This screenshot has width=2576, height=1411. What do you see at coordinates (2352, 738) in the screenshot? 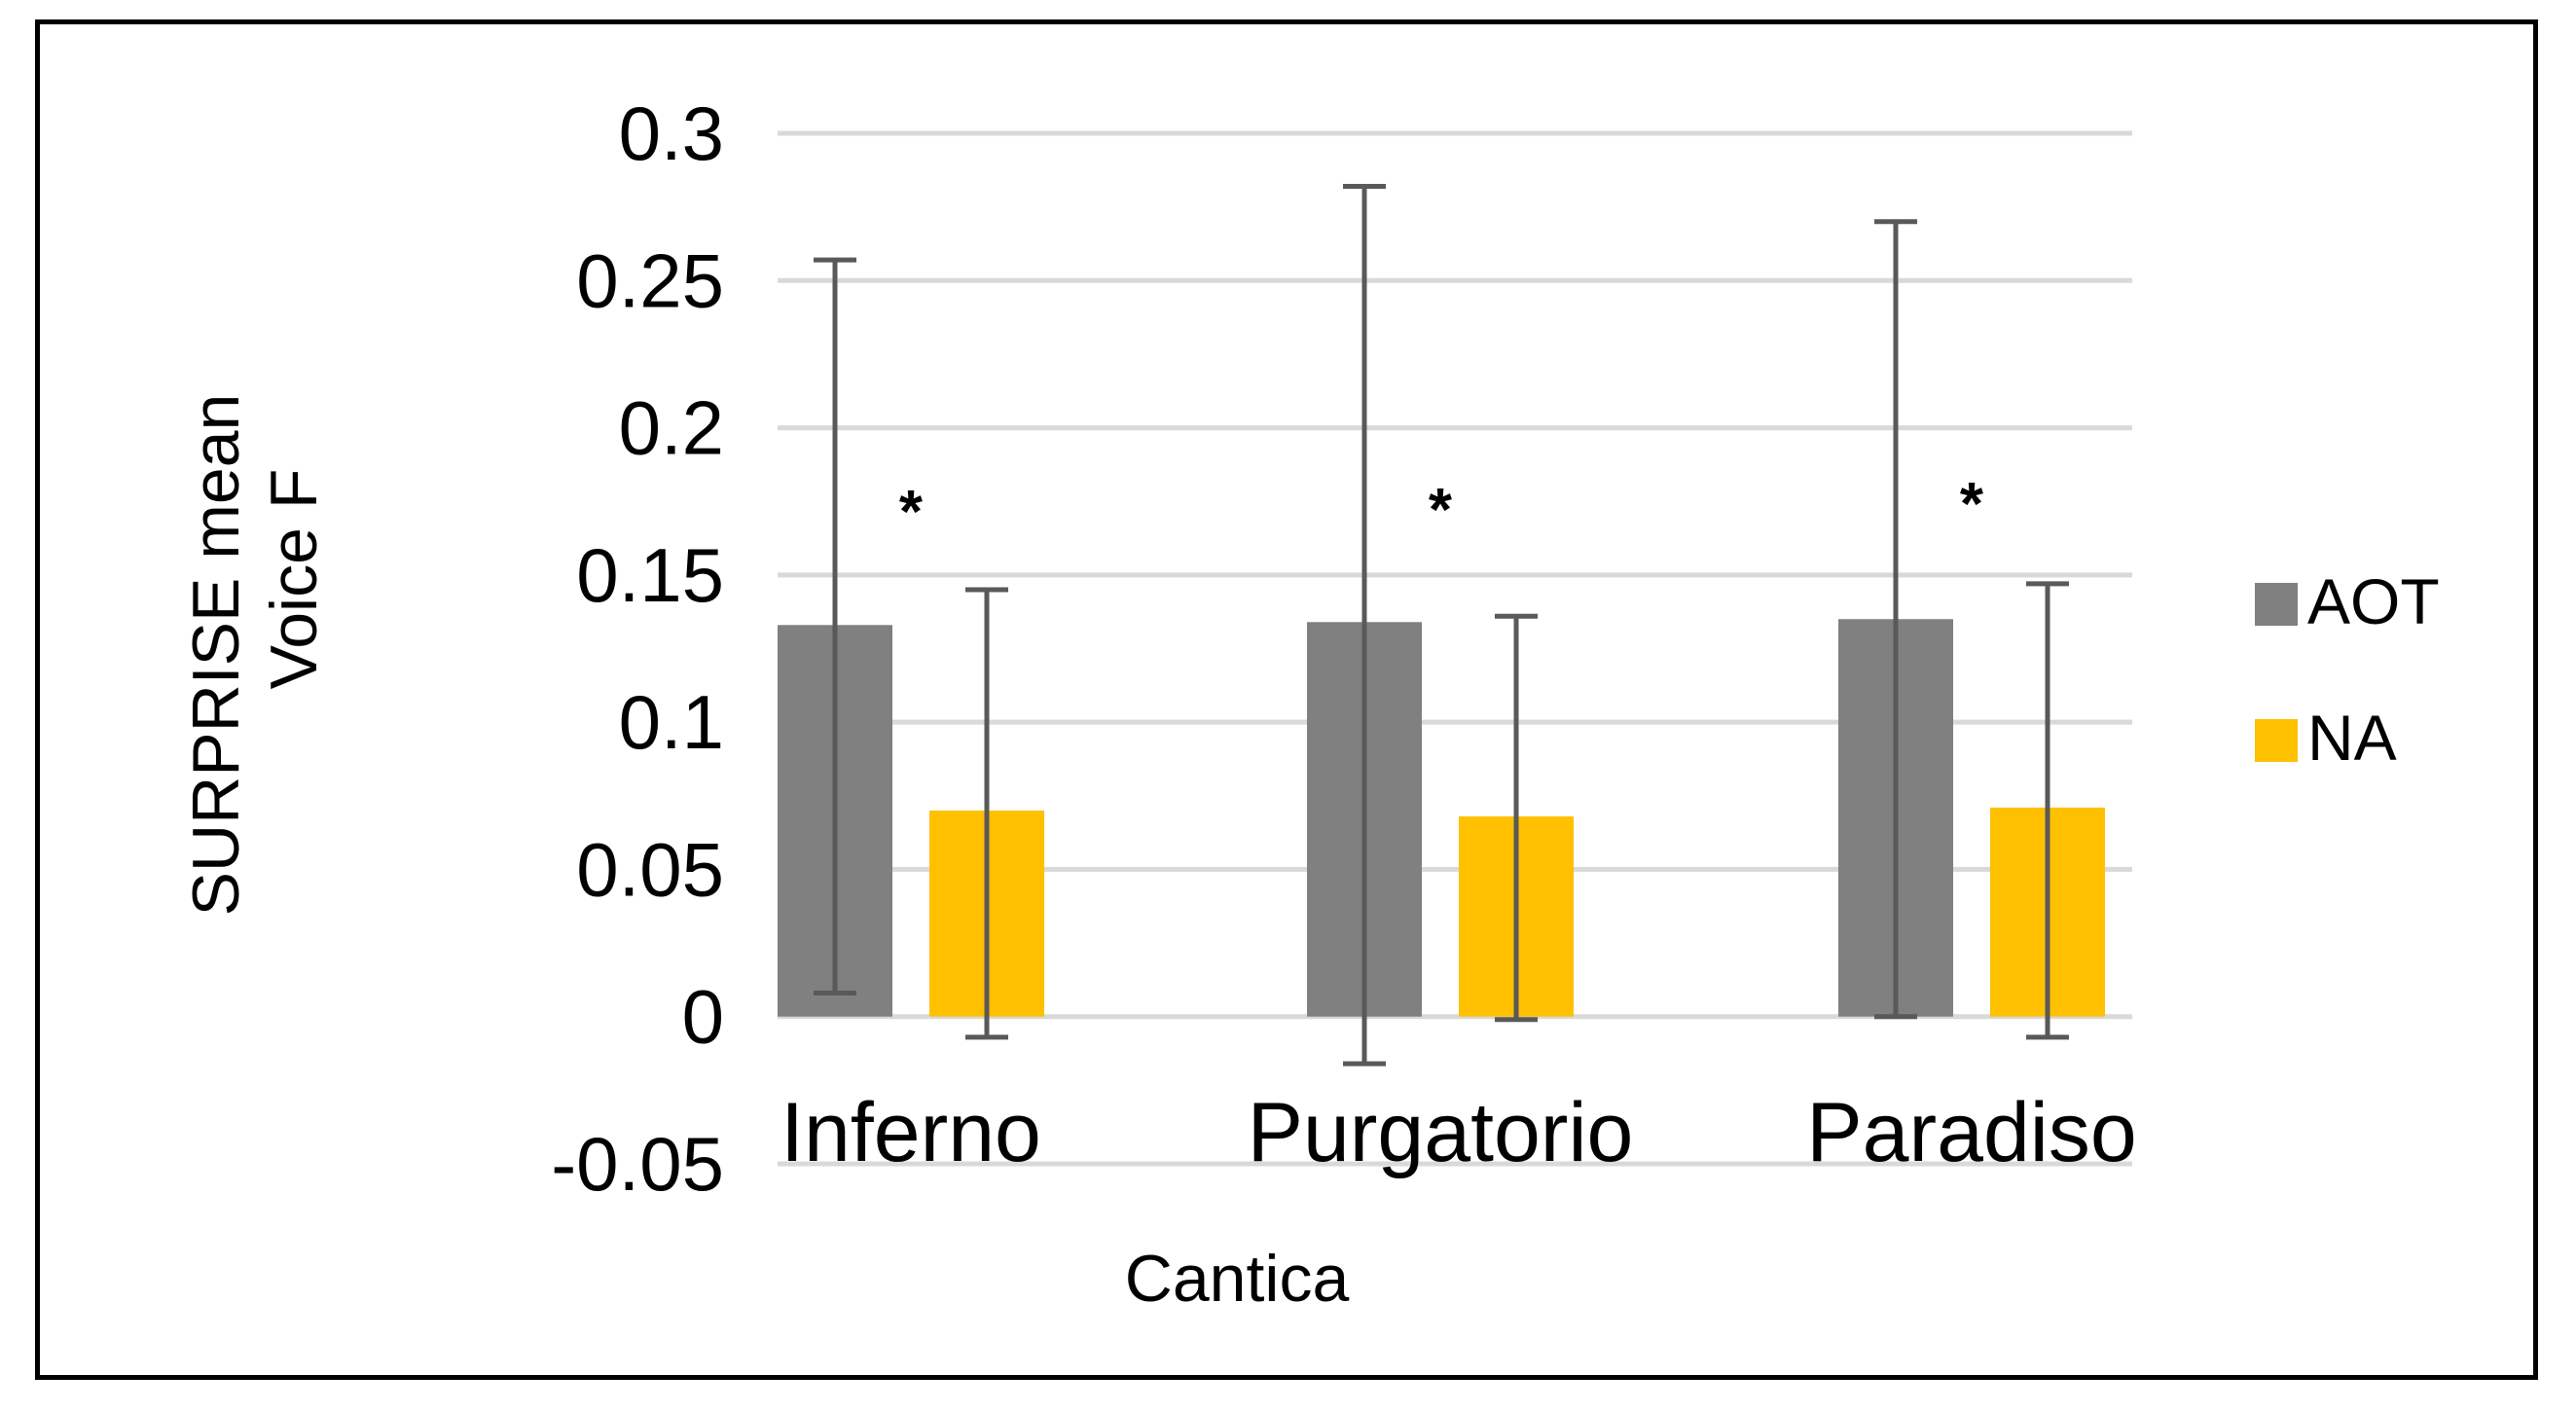
I see `legend-label: NA` at bounding box center [2352, 738].